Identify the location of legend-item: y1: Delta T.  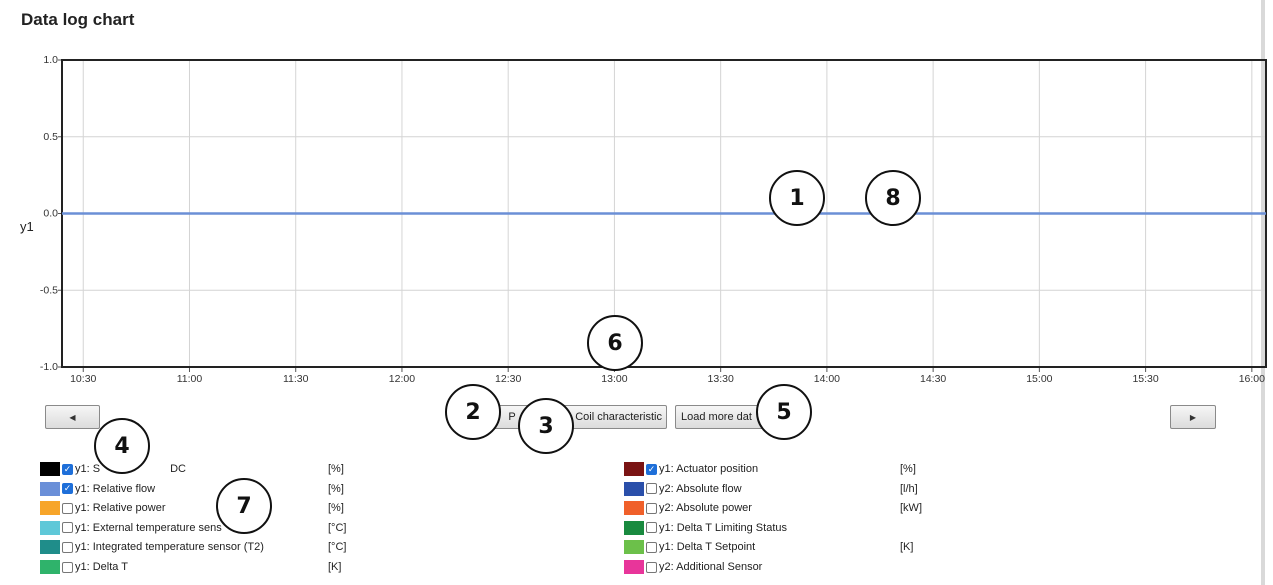
(84, 567).